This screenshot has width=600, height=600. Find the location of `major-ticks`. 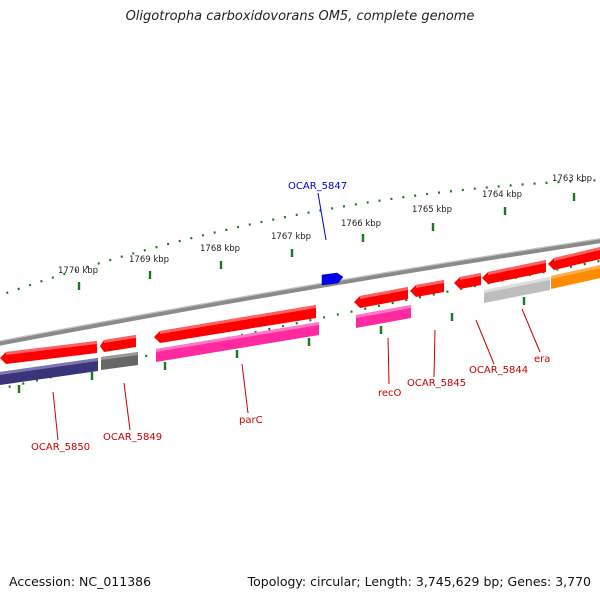

major-ticks is located at coordinates (326, 241).